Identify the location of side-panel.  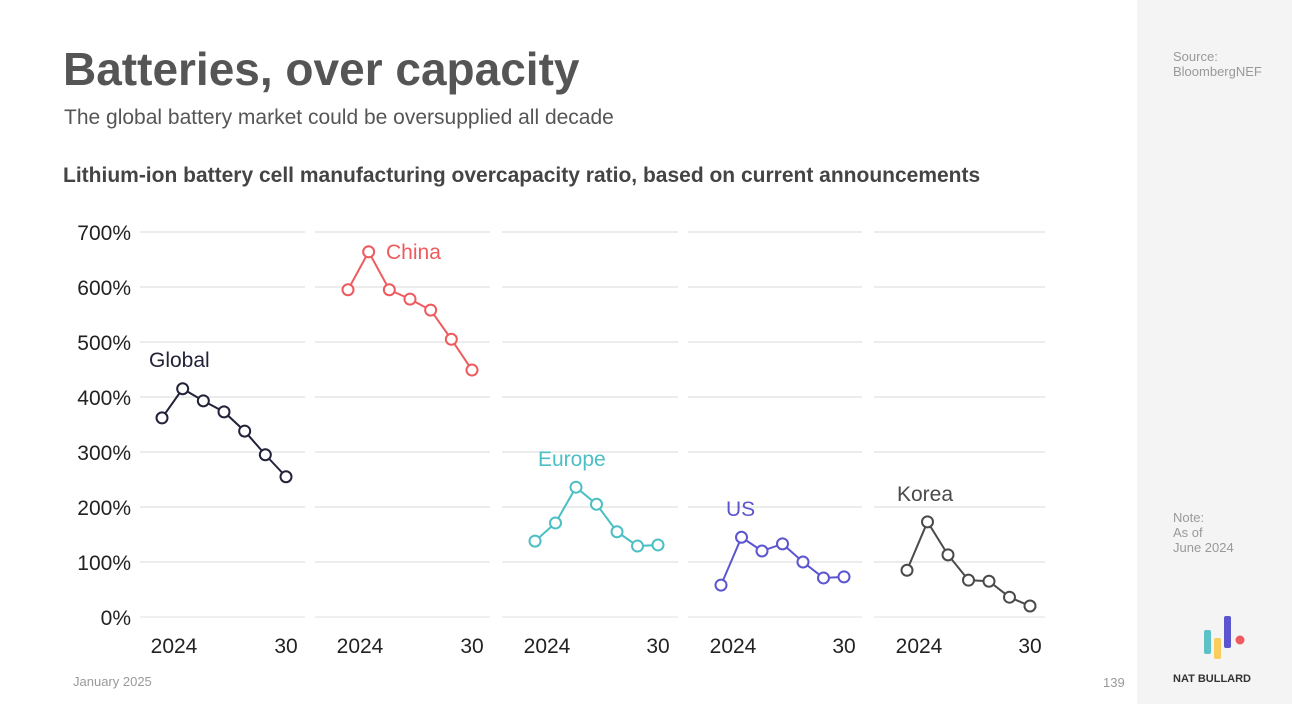
(1214, 352).